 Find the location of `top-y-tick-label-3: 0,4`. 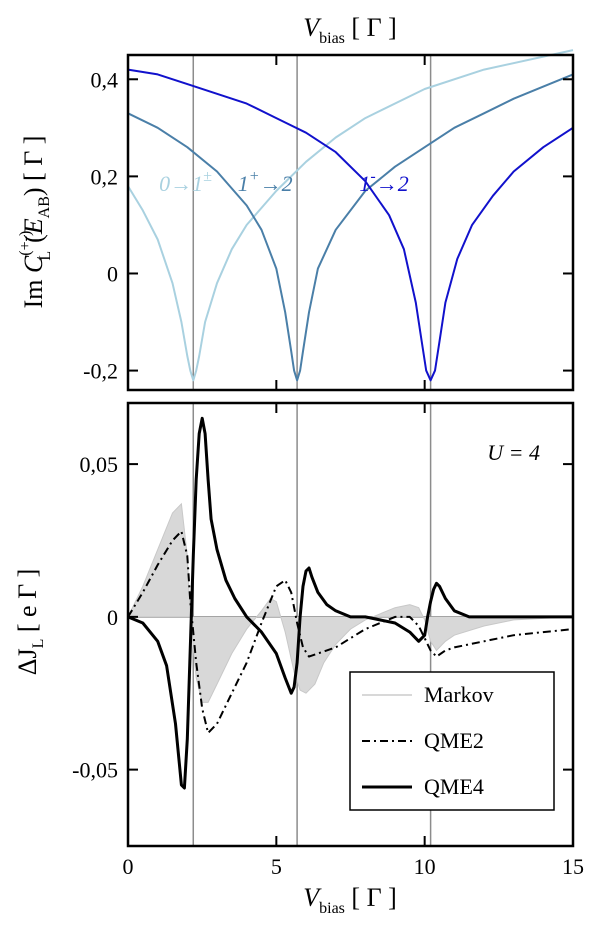

top-y-tick-label-3: 0,4 is located at coordinates (105, 79).